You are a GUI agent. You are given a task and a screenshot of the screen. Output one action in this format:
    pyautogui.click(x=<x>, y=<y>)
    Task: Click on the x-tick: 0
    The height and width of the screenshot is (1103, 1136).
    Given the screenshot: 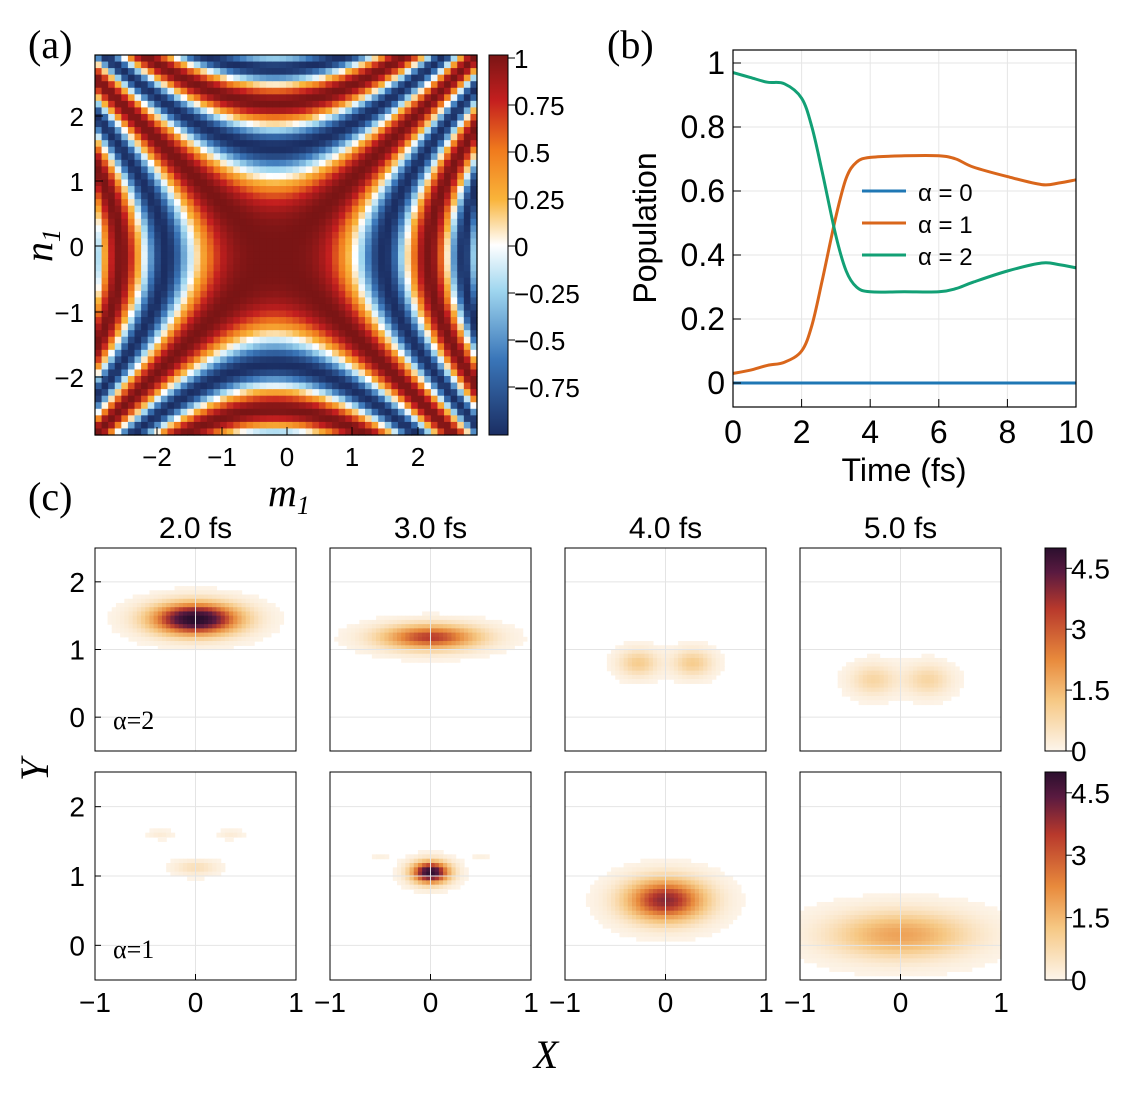 What is the action you would take?
    pyautogui.click(x=287, y=449)
    